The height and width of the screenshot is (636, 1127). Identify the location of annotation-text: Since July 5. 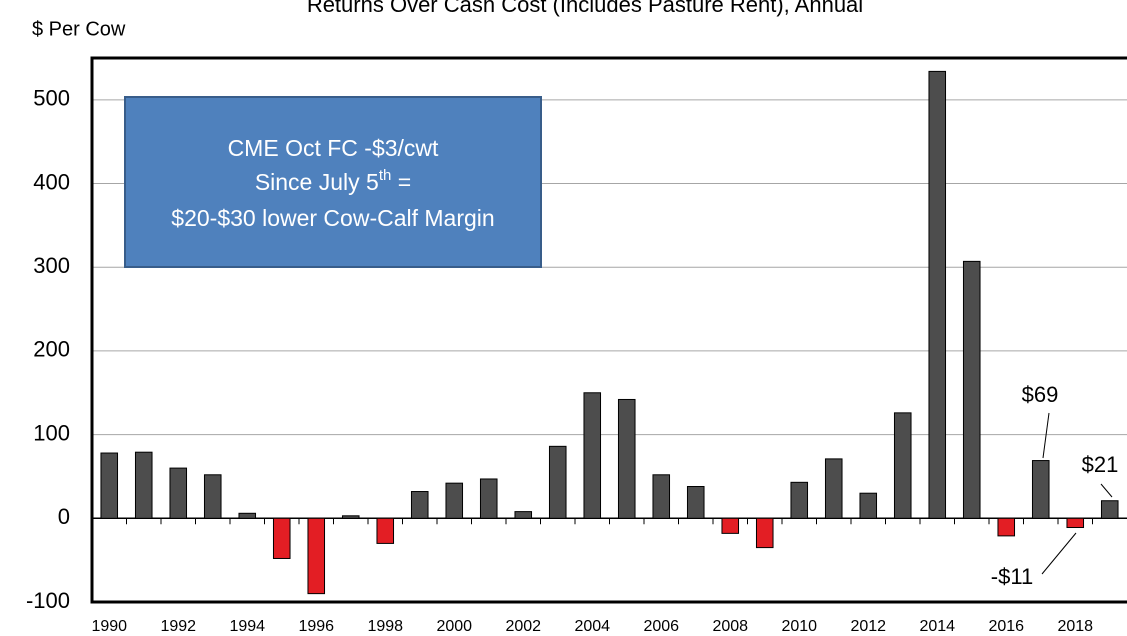
(317, 182).